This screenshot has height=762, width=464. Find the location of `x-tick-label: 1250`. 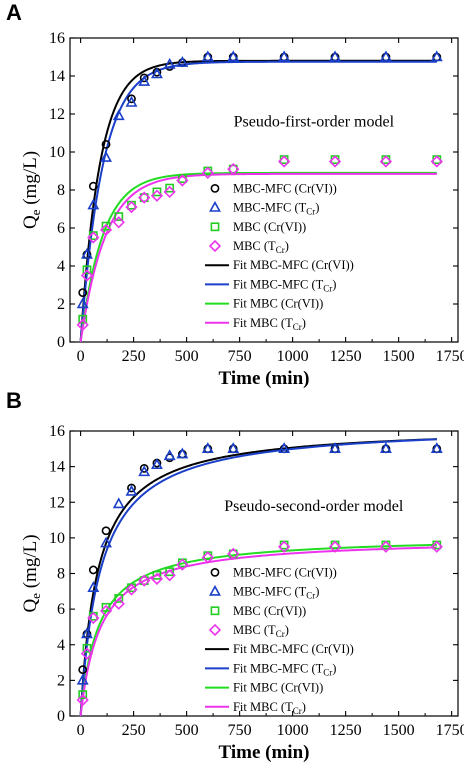

x-tick-label: 1250 is located at coordinates (346, 356).